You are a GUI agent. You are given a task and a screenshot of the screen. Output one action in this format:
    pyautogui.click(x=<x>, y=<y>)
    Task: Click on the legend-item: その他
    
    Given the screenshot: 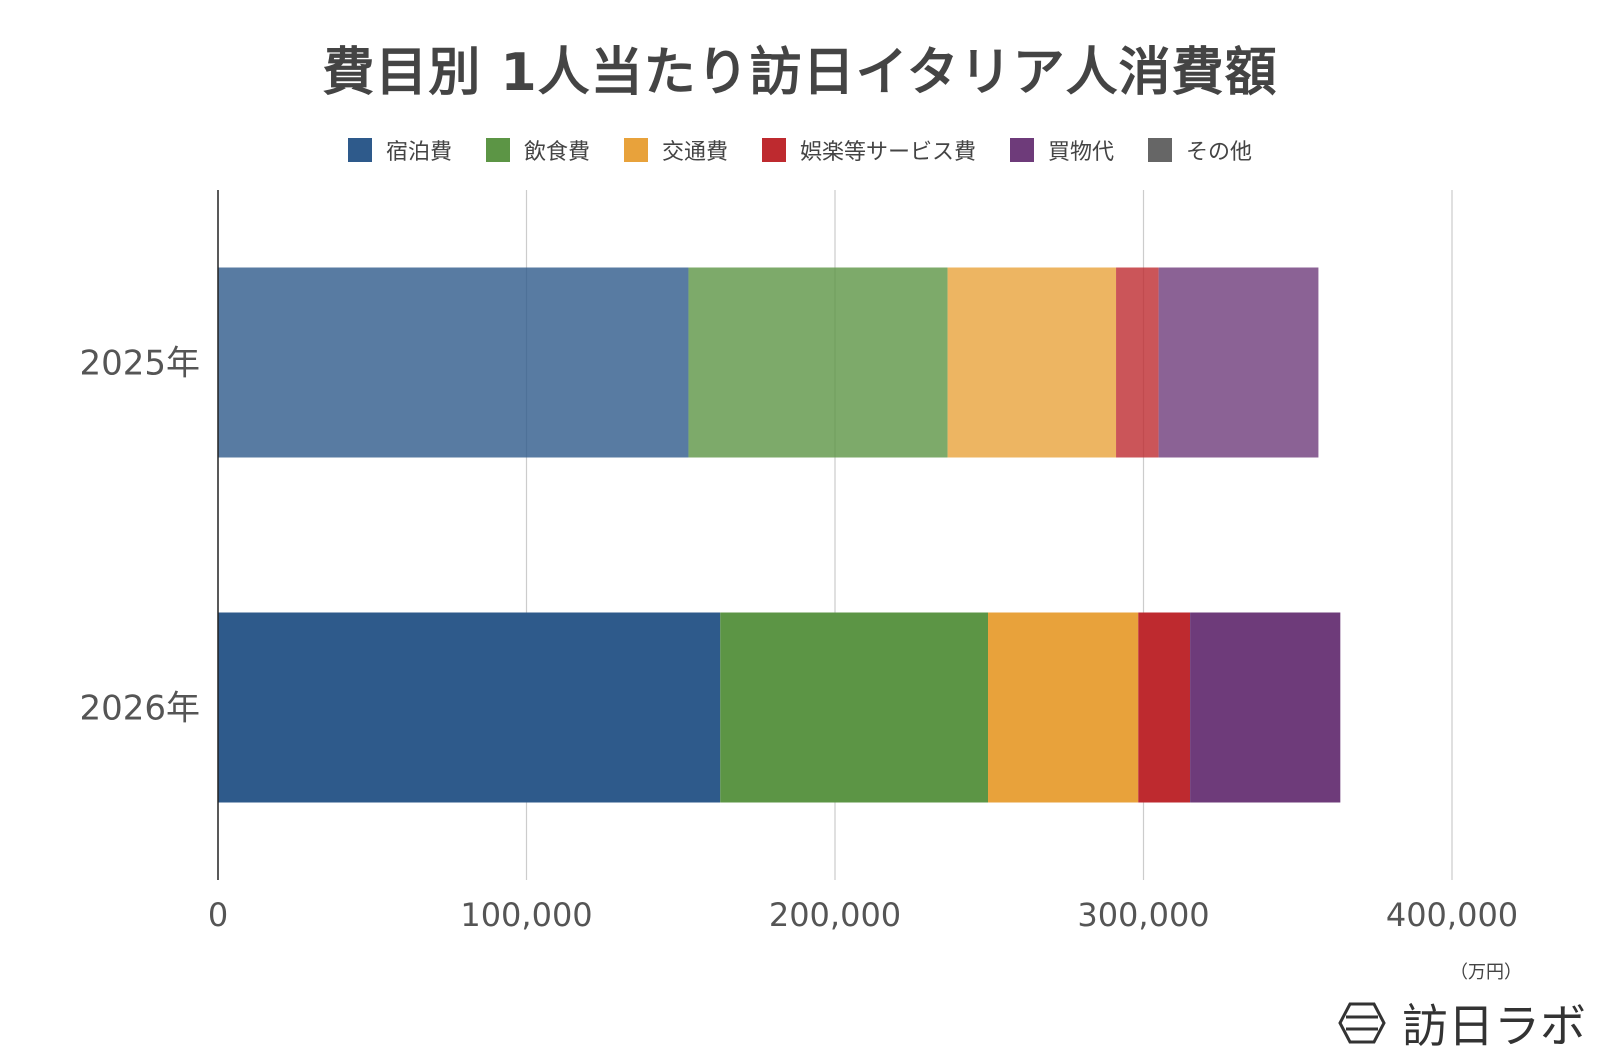 What is the action you would take?
    pyautogui.click(x=1200, y=150)
    